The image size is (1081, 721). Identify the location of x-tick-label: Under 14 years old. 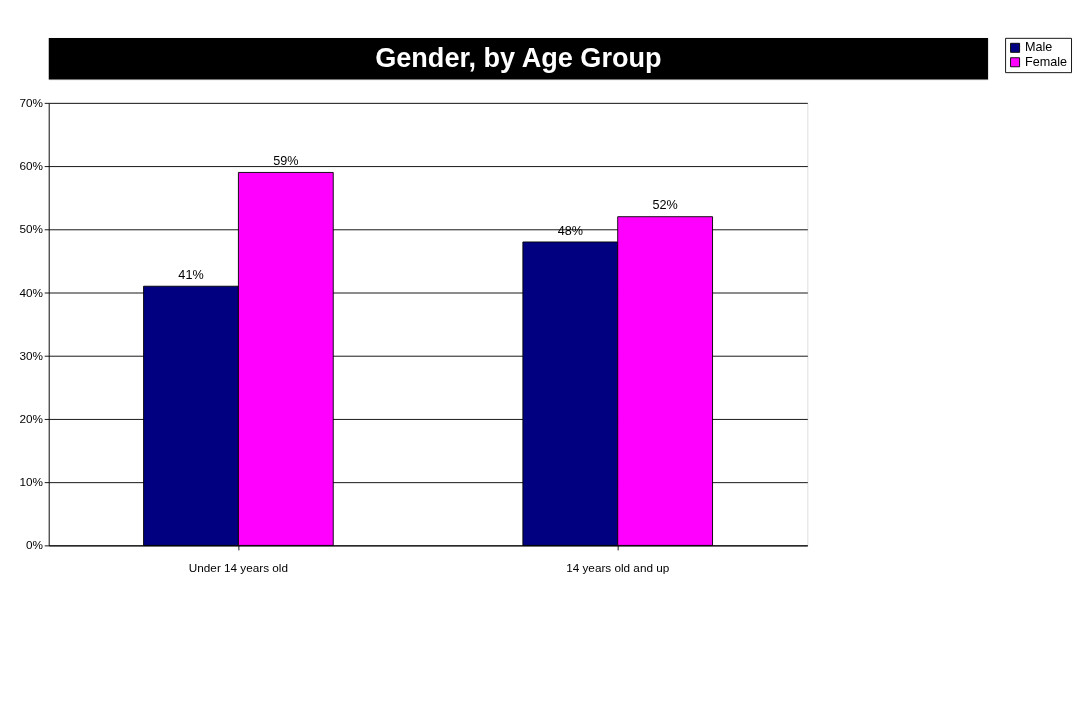
(238, 568).